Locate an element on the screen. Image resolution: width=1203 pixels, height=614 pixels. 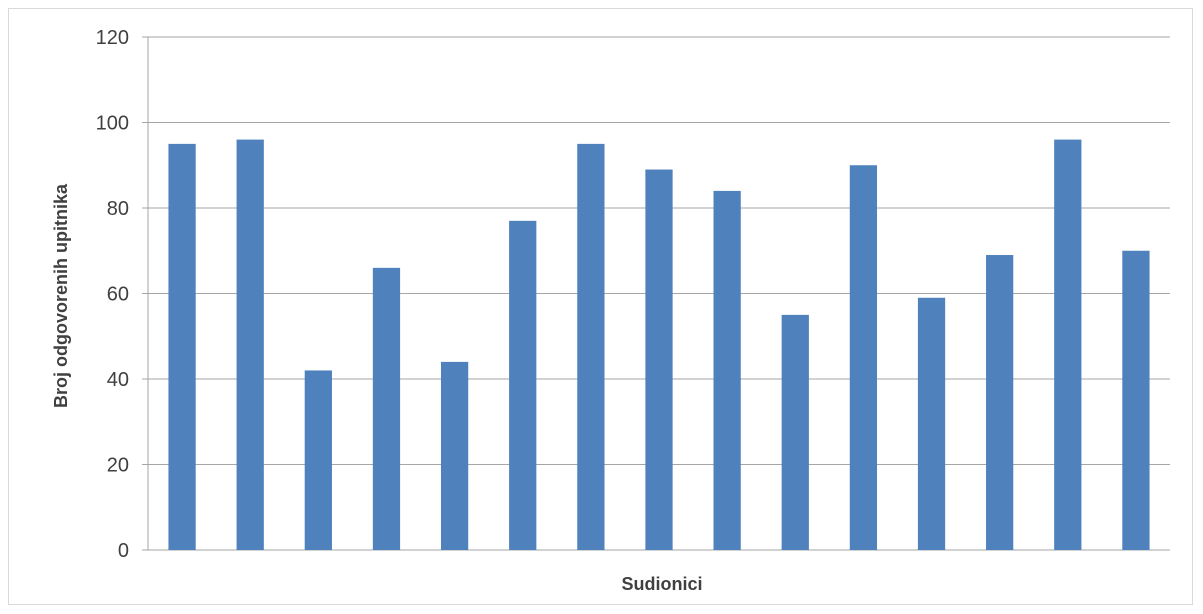
y-axis-ticks: 0 20 40 60 80 100 120 is located at coordinates (112, 294).